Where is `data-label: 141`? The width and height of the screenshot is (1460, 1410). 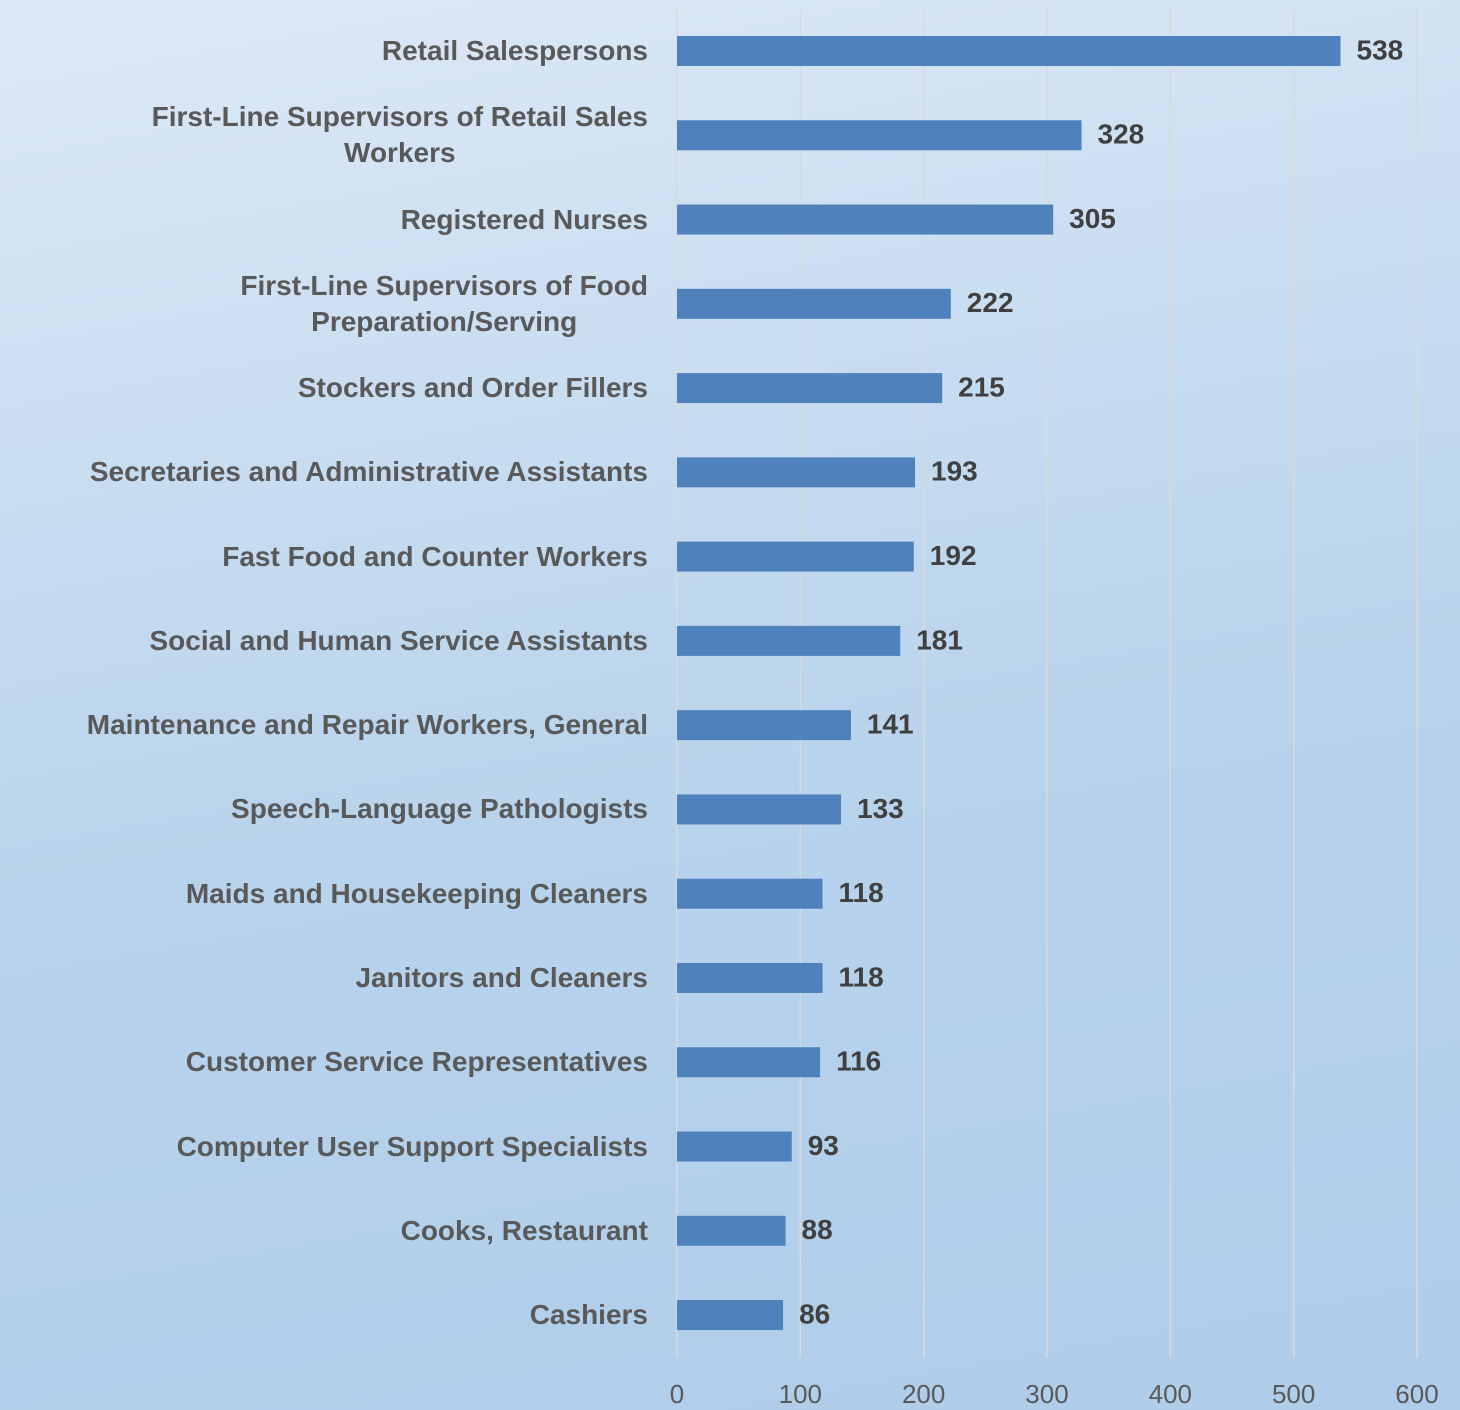 data-label: 141 is located at coordinates (890, 724).